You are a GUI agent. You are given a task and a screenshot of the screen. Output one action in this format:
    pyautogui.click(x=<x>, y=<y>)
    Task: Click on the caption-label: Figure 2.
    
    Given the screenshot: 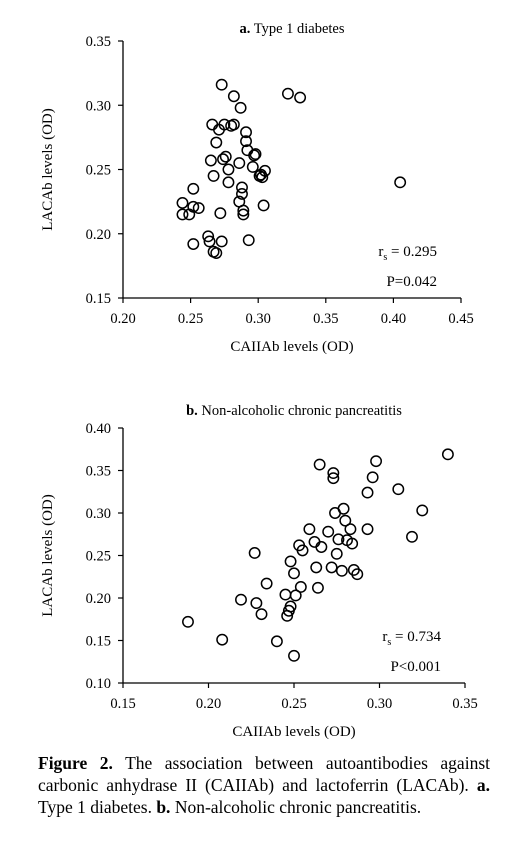 What is the action you would take?
    pyautogui.click(x=75, y=763)
    